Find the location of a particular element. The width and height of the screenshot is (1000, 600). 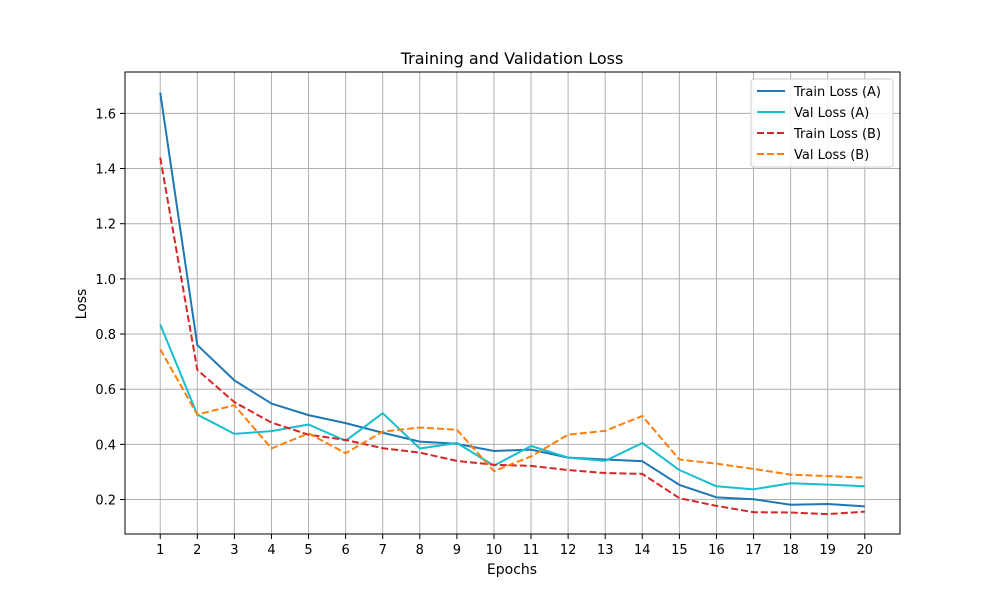

x-tick-label: 13 is located at coordinates (605, 550).